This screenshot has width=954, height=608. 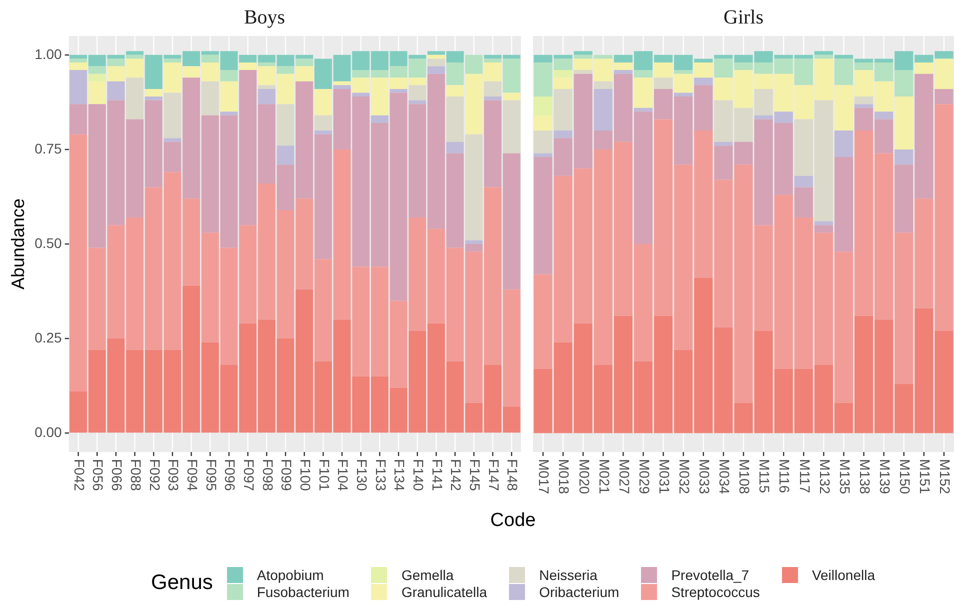 I want to click on legend-label: Veillonella, so click(x=843, y=574).